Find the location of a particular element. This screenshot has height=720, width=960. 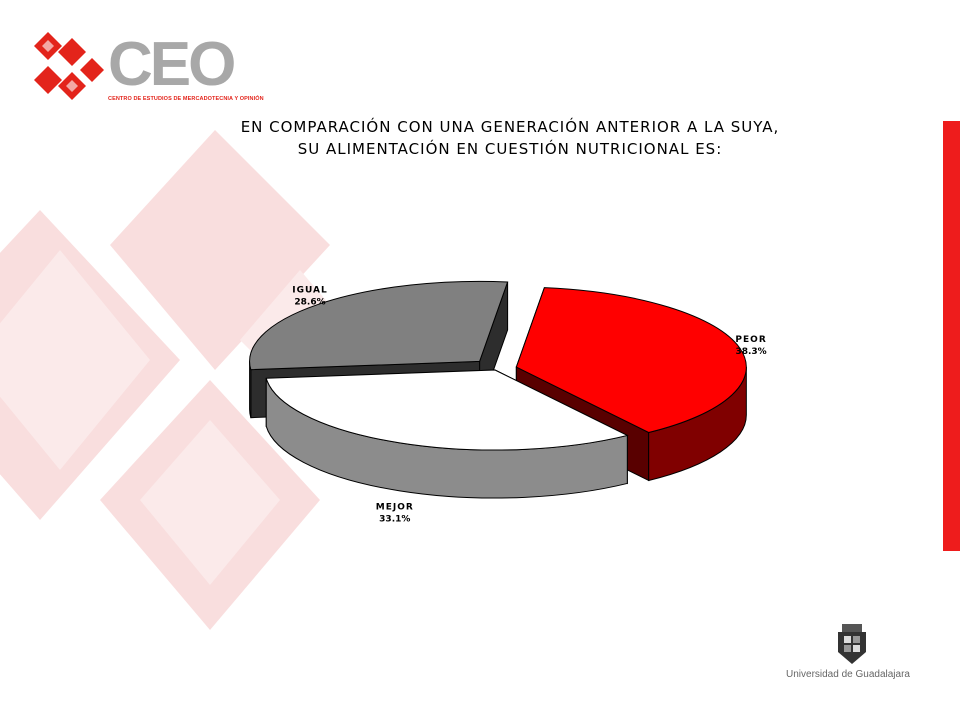

university-crest-icon is located at coordinates (852, 644).